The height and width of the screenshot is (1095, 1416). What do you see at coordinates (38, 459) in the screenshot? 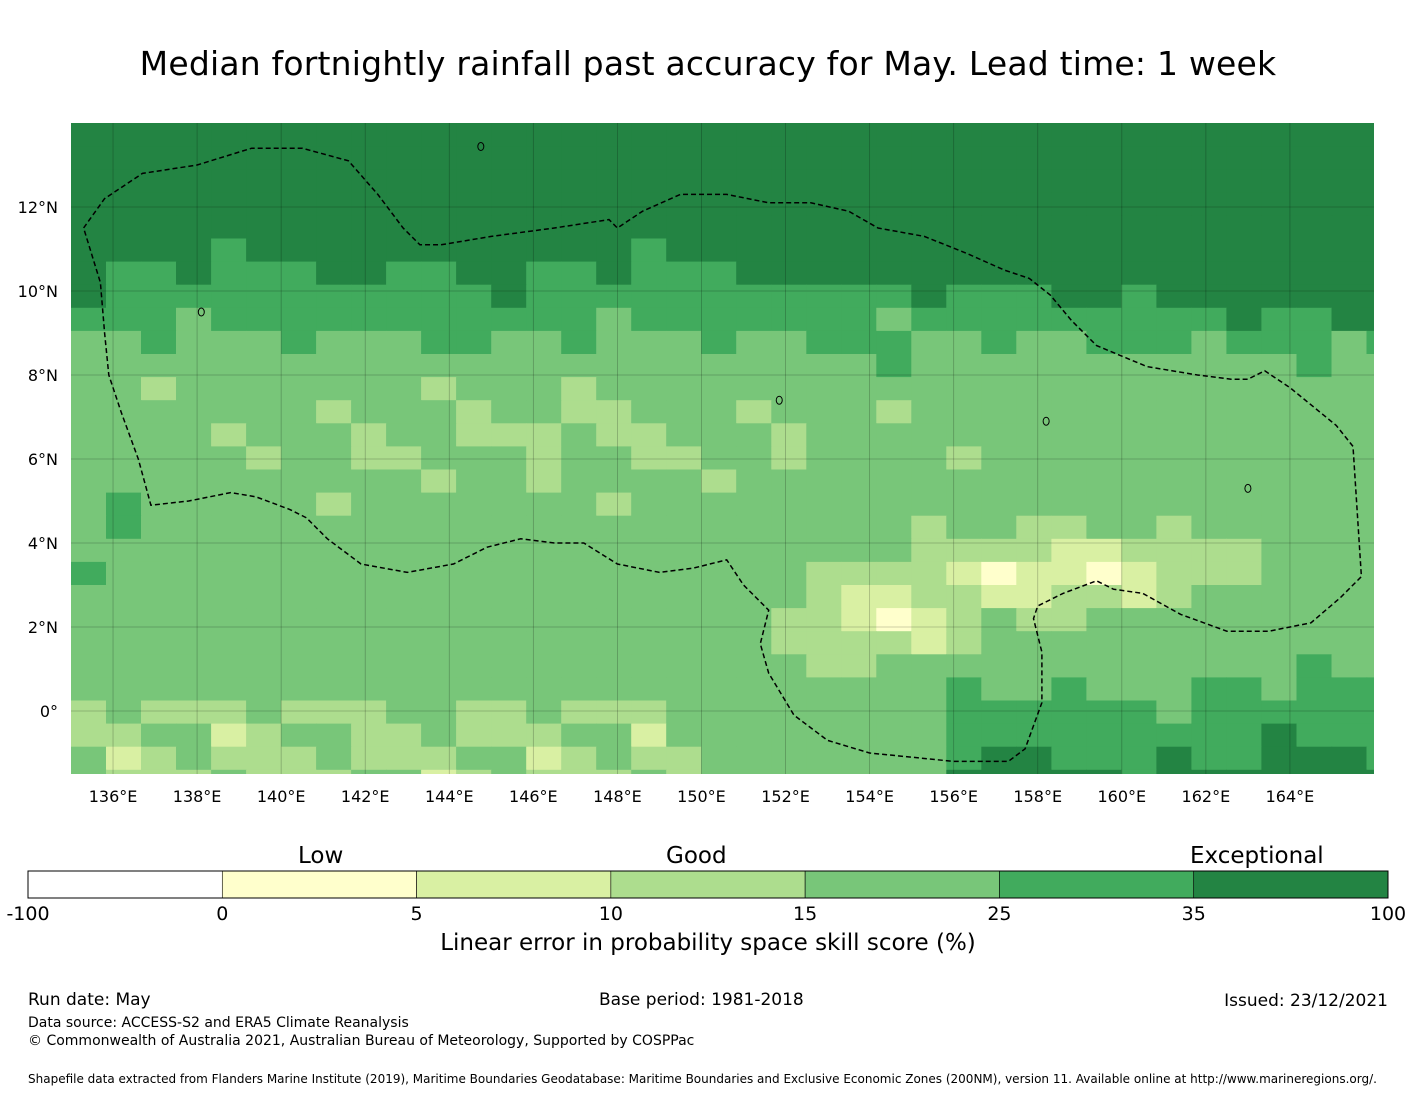
I see `latitude-tick-labels: 0° 2°N 4°N 6°N 8°N 10°N 12°N` at bounding box center [38, 459].